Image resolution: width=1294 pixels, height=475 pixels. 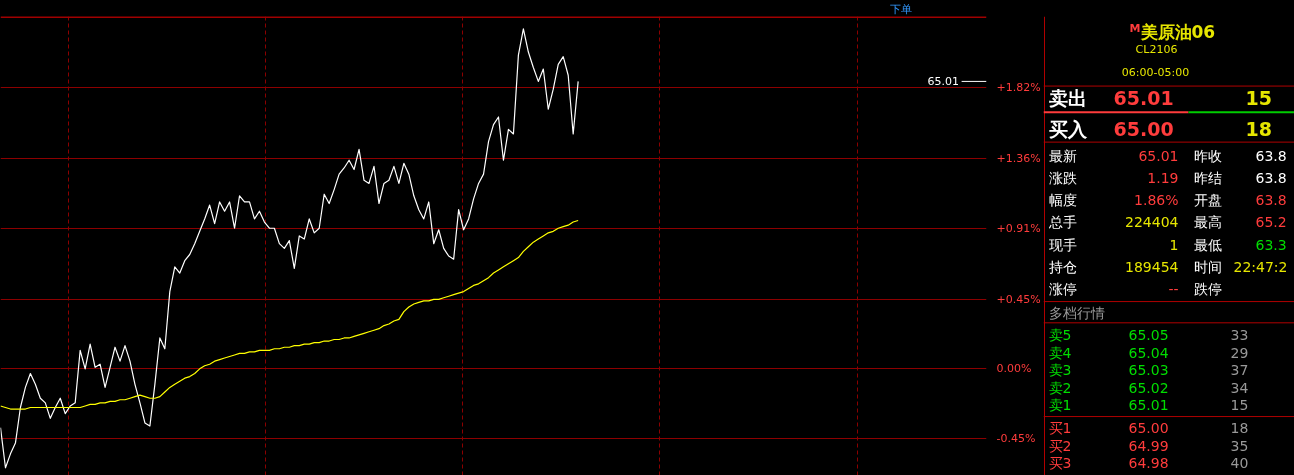 What do you see at coordinates (1148, 352) in the screenshot?
I see `text: 65.04` at bounding box center [1148, 352].